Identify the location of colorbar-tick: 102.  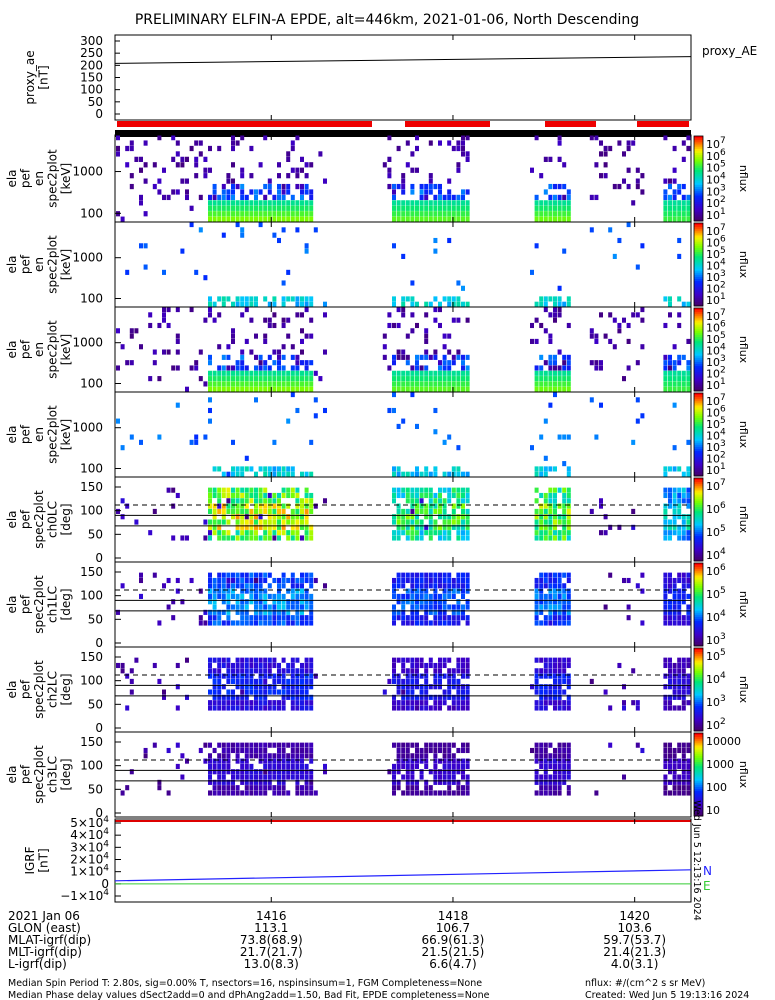
(716, 202).